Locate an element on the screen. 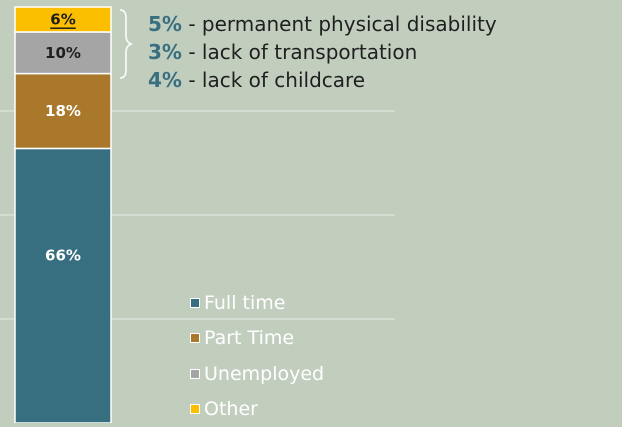 The image size is (622, 427). legend-label: Part Time is located at coordinates (249, 338).